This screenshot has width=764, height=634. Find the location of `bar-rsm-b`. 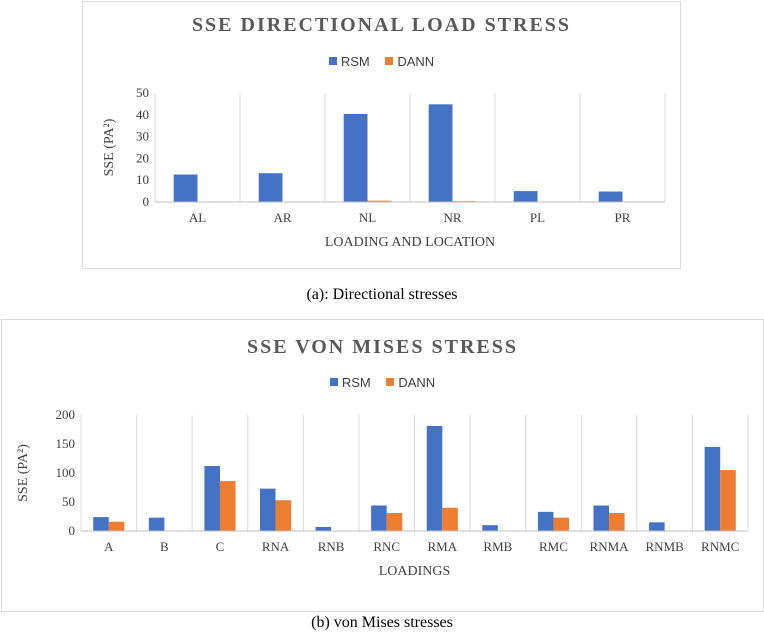

bar-rsm-b is located at coordinates (156, 524).